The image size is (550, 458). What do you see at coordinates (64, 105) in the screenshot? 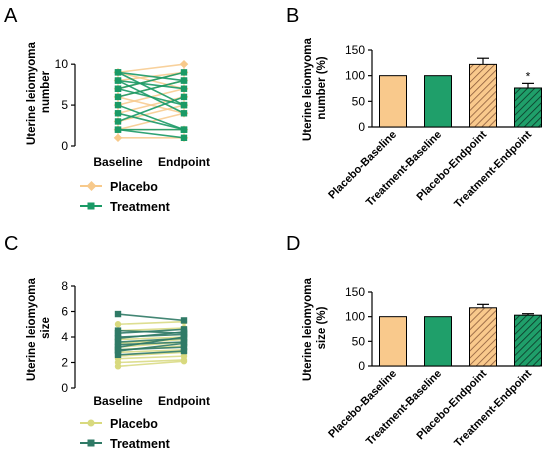
I see `y-tick-label: 5` at bounding box center [64, 105].